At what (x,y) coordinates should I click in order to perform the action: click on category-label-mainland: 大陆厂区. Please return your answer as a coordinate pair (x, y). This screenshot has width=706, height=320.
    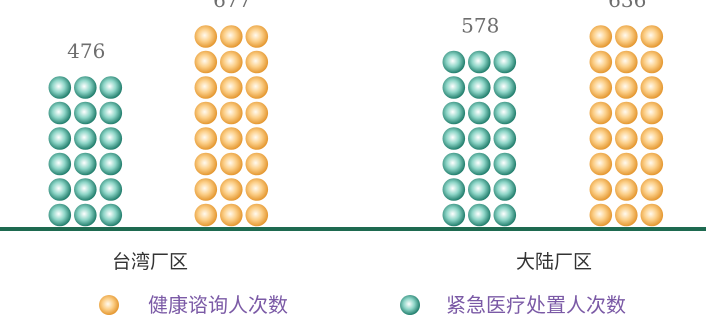
    Looking at the image, I should click on (554, 262).